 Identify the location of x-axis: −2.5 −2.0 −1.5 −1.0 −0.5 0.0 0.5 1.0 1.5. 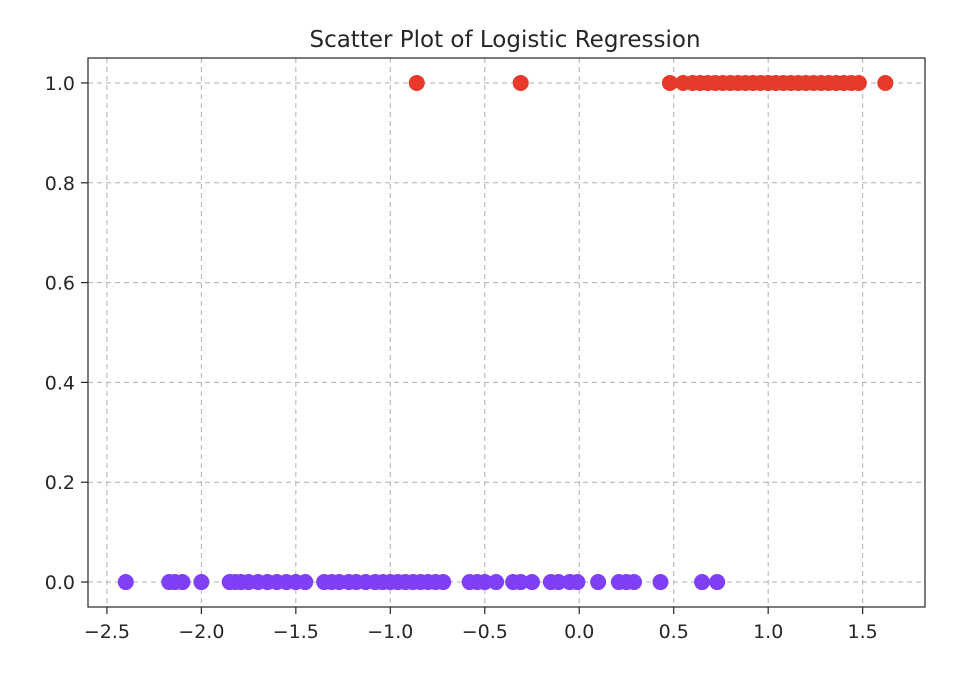
(481, 625).